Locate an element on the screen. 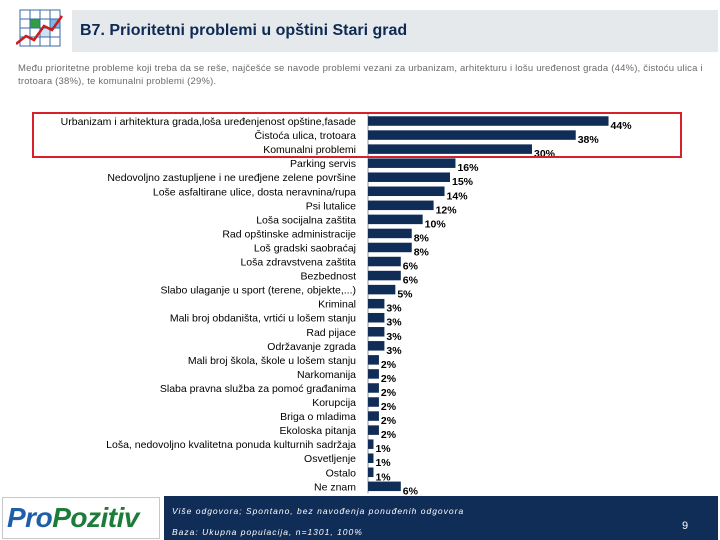 The height and width of the screenshot is (540, 720). data-label: 16% is located at coordinates (468, 168).